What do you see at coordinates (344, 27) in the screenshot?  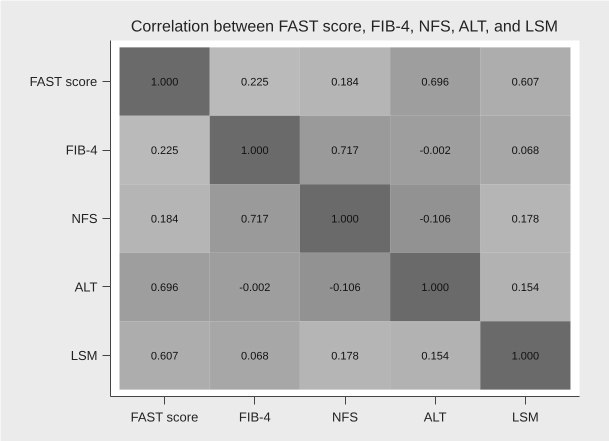 I see `chart-title: Correlation between FAST score, FIB-4, NFS, ALT, and LSM` at bounding box center [344, 27].